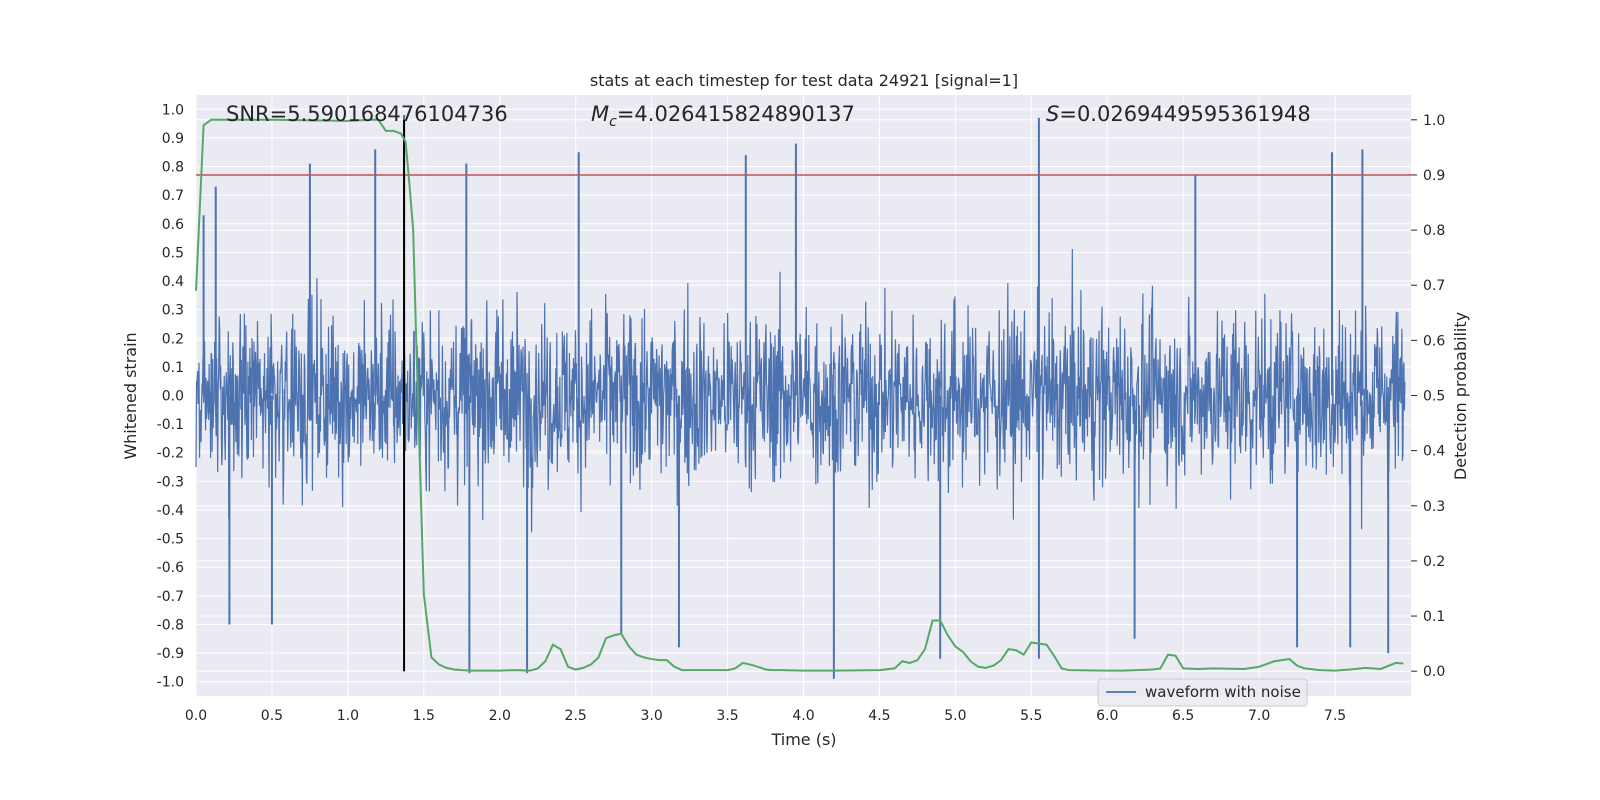 This screenshot has height=800, width=1600. What do you see at coordinates (1434, 617) in the screenshot?
I see `y-right-tick-label: 0.1` at bounding box center [1434, 617].